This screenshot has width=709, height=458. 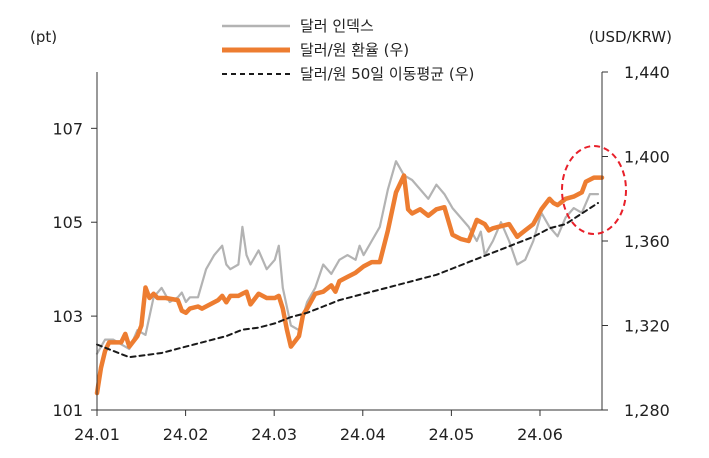 What do you see at coordinates (337, 26) in the screenshot?
I see `legend-label-dollar-index: 달러 인덱스` at bounding box center [337, 26].